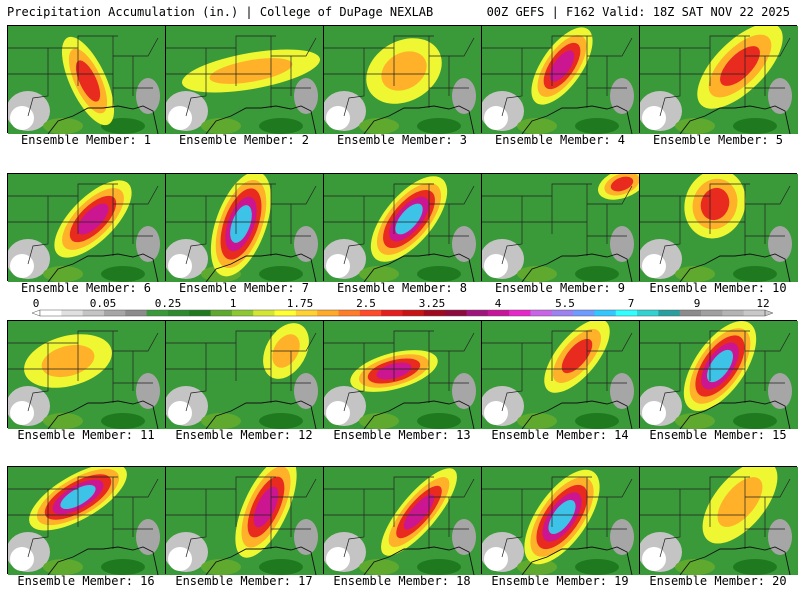  What do you see at coordinates (560, 288) in the screenshot?
I see `ensemble-member-label: Ensemble Member: 9` at bounding box center [560, 288].